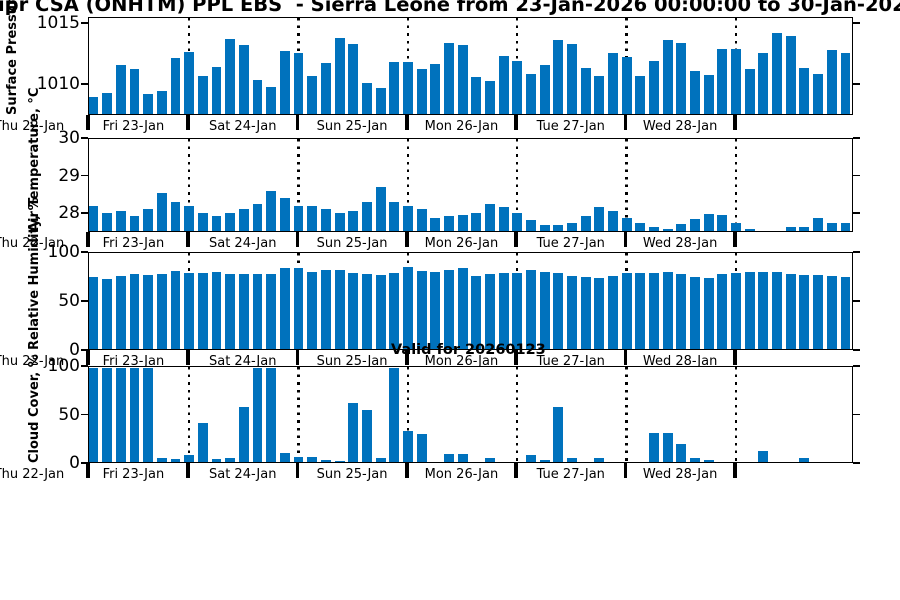 This screenshot has width=900, height=600. I want to click on y-axis-label: Surface Pressure, mb, so click(12, 57).